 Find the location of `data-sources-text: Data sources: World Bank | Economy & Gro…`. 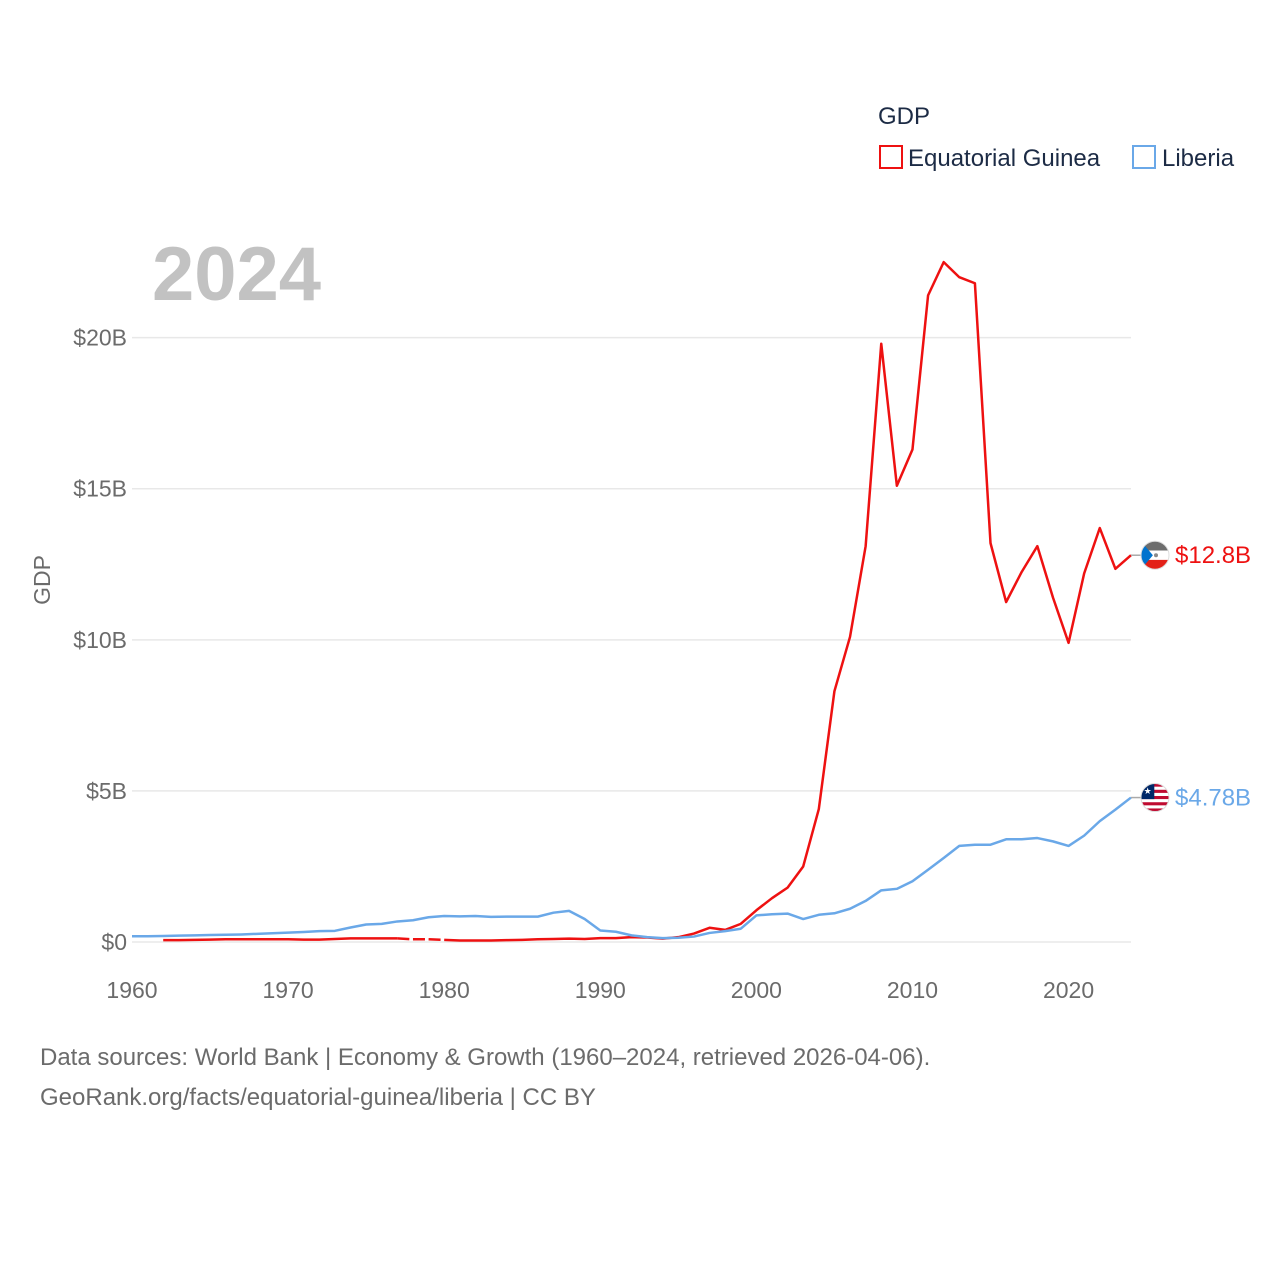

data-sources-text: Data sources: World Bank | Economy & Gro… is located at coordinates (485, 1057).